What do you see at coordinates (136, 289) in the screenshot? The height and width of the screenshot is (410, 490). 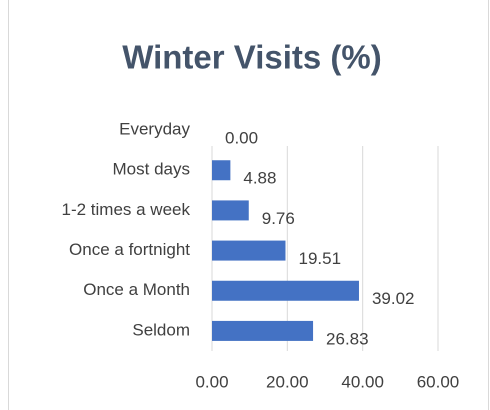 I see `y-tick-label: Once a Month` at bounding box center [136, 289].